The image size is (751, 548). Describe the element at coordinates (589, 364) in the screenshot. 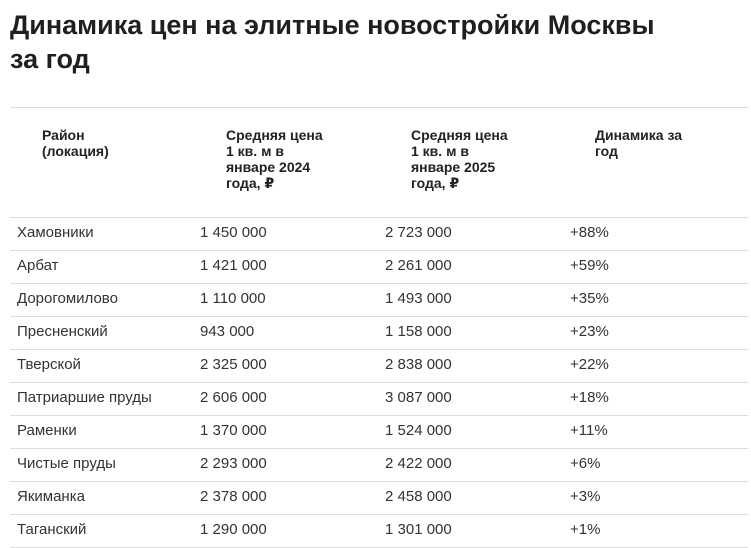

I see `table-cell: +22%` at that location.